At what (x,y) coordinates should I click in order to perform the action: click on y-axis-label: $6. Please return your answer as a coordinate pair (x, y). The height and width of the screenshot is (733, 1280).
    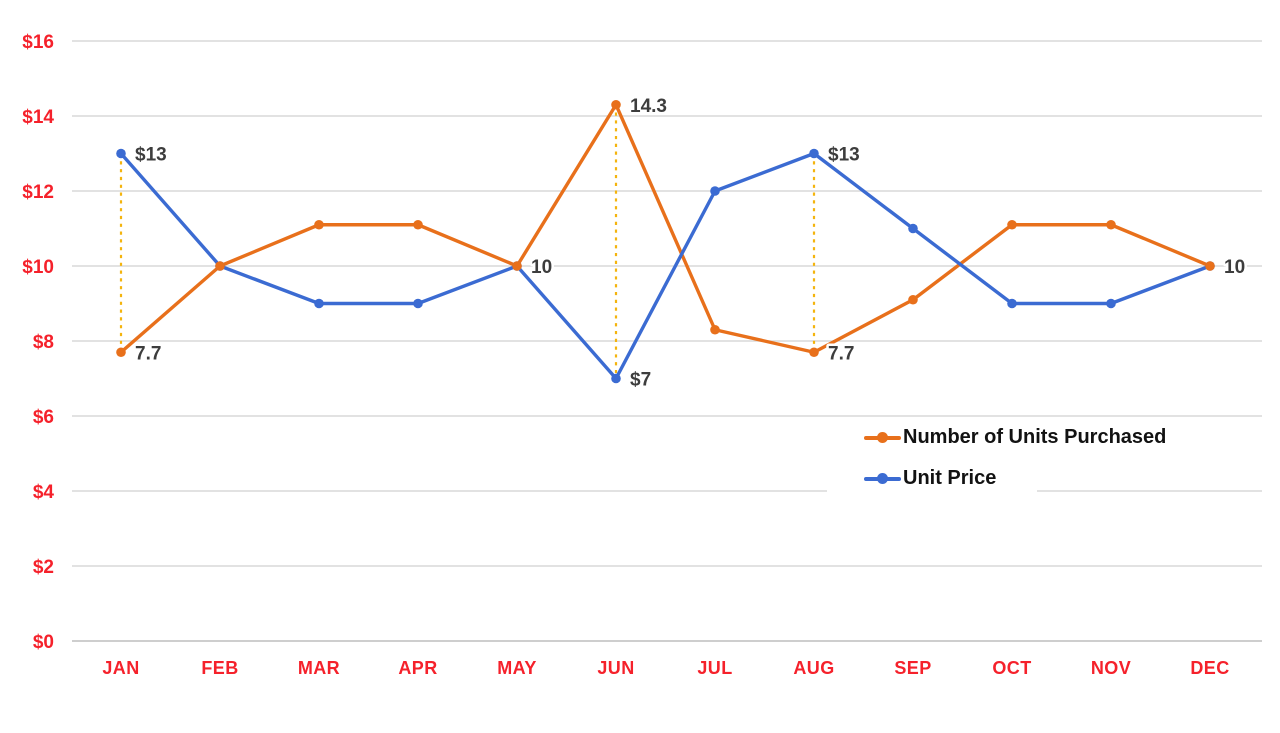
    Looking at the image, I should click on (43, 417).